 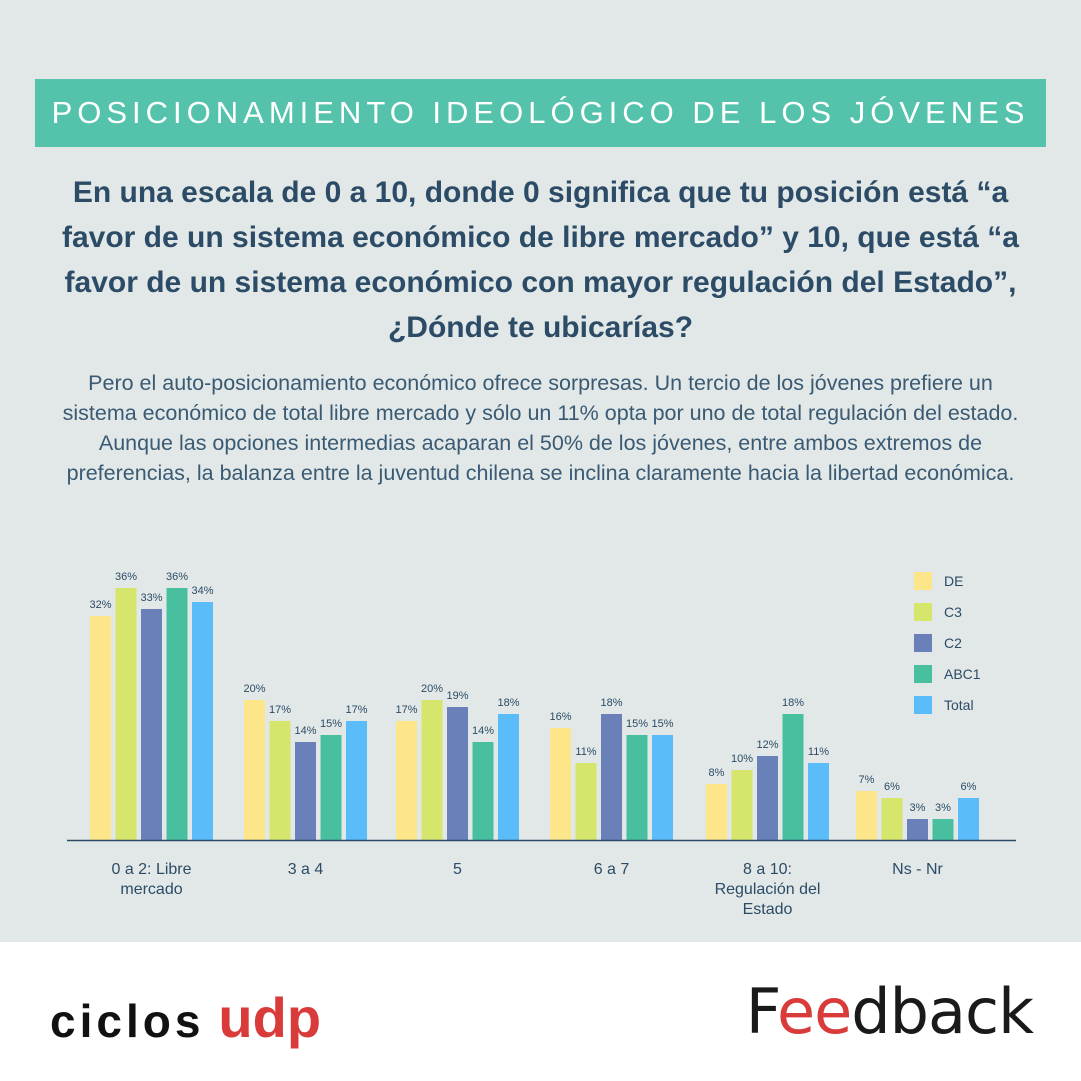 What do you see at coordinates (953, 581) in the screenshot?
I see `legend-label-de: DE` at bounding box center [953, 581].